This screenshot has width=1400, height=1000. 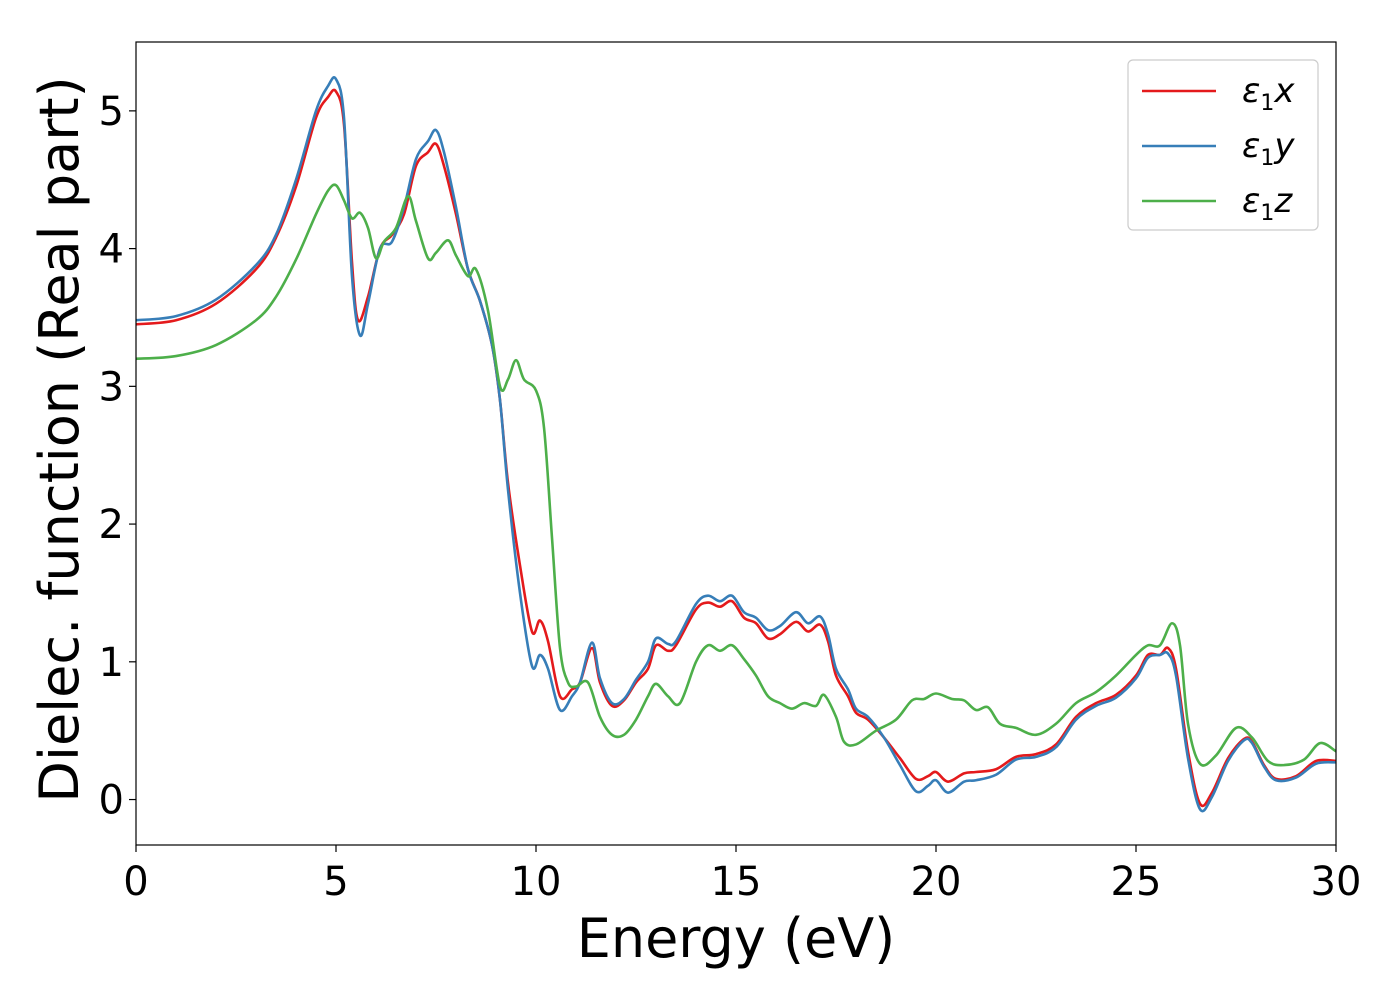 What do you see at coordinates (135, 882) in the screenshot?
I see `x-tick-label: 0` at bounding box center [135, 882].